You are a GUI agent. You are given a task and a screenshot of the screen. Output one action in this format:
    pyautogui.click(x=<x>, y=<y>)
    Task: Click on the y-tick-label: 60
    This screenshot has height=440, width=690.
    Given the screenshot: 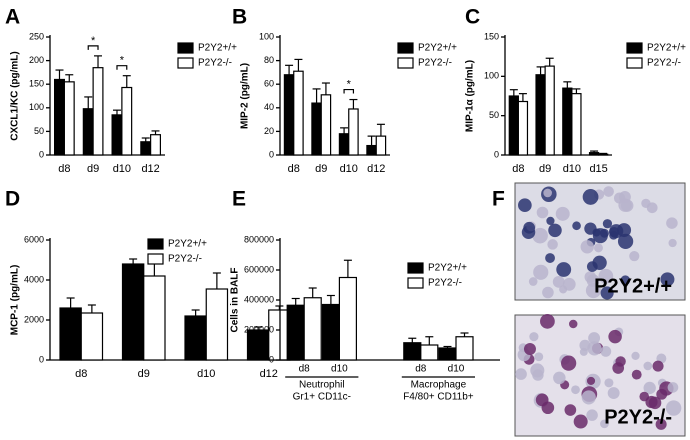 What is the action you would take?
    pyautogui.click(x=269, y=84)
    